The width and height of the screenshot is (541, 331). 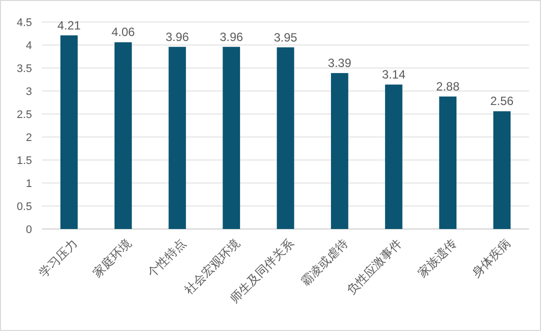 I want to click on x-tick-label: 身体疾病, so click(x=491, y=258).